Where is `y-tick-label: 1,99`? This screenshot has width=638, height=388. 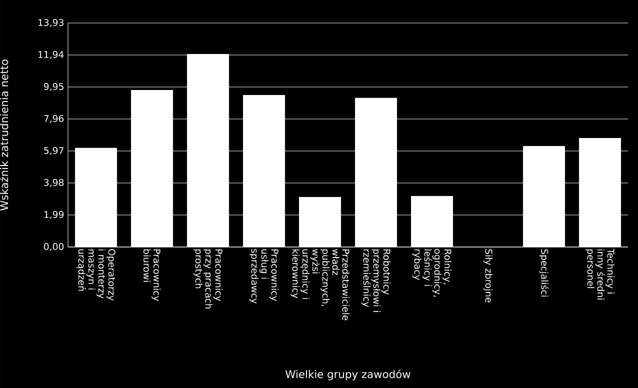 y-tick-label: 1,99 is located at coordinates (54, 214).